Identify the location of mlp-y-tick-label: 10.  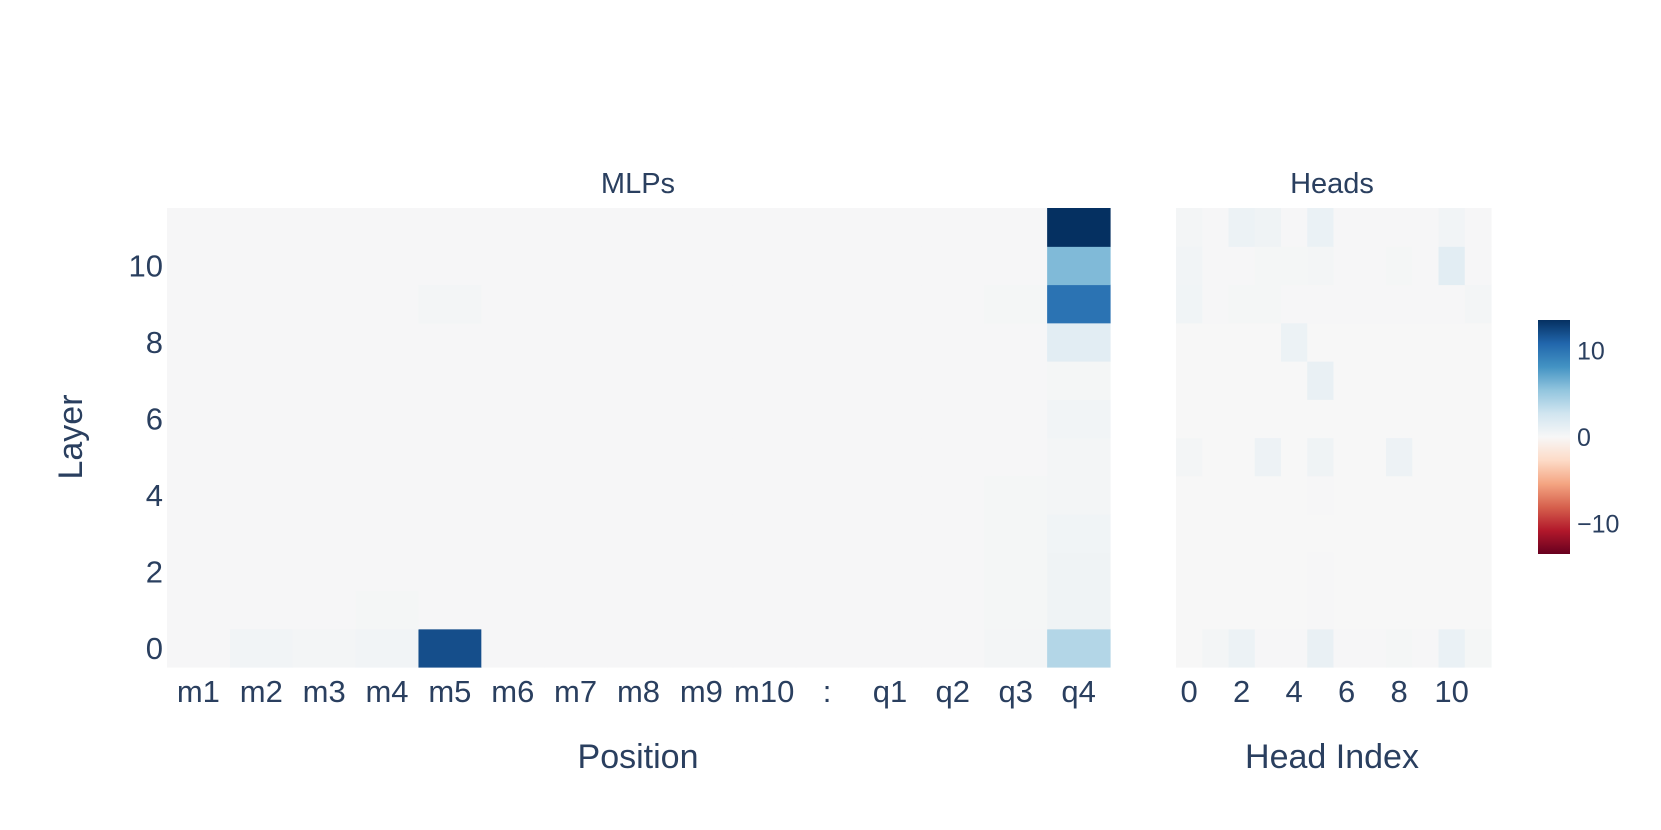
(146, 265).